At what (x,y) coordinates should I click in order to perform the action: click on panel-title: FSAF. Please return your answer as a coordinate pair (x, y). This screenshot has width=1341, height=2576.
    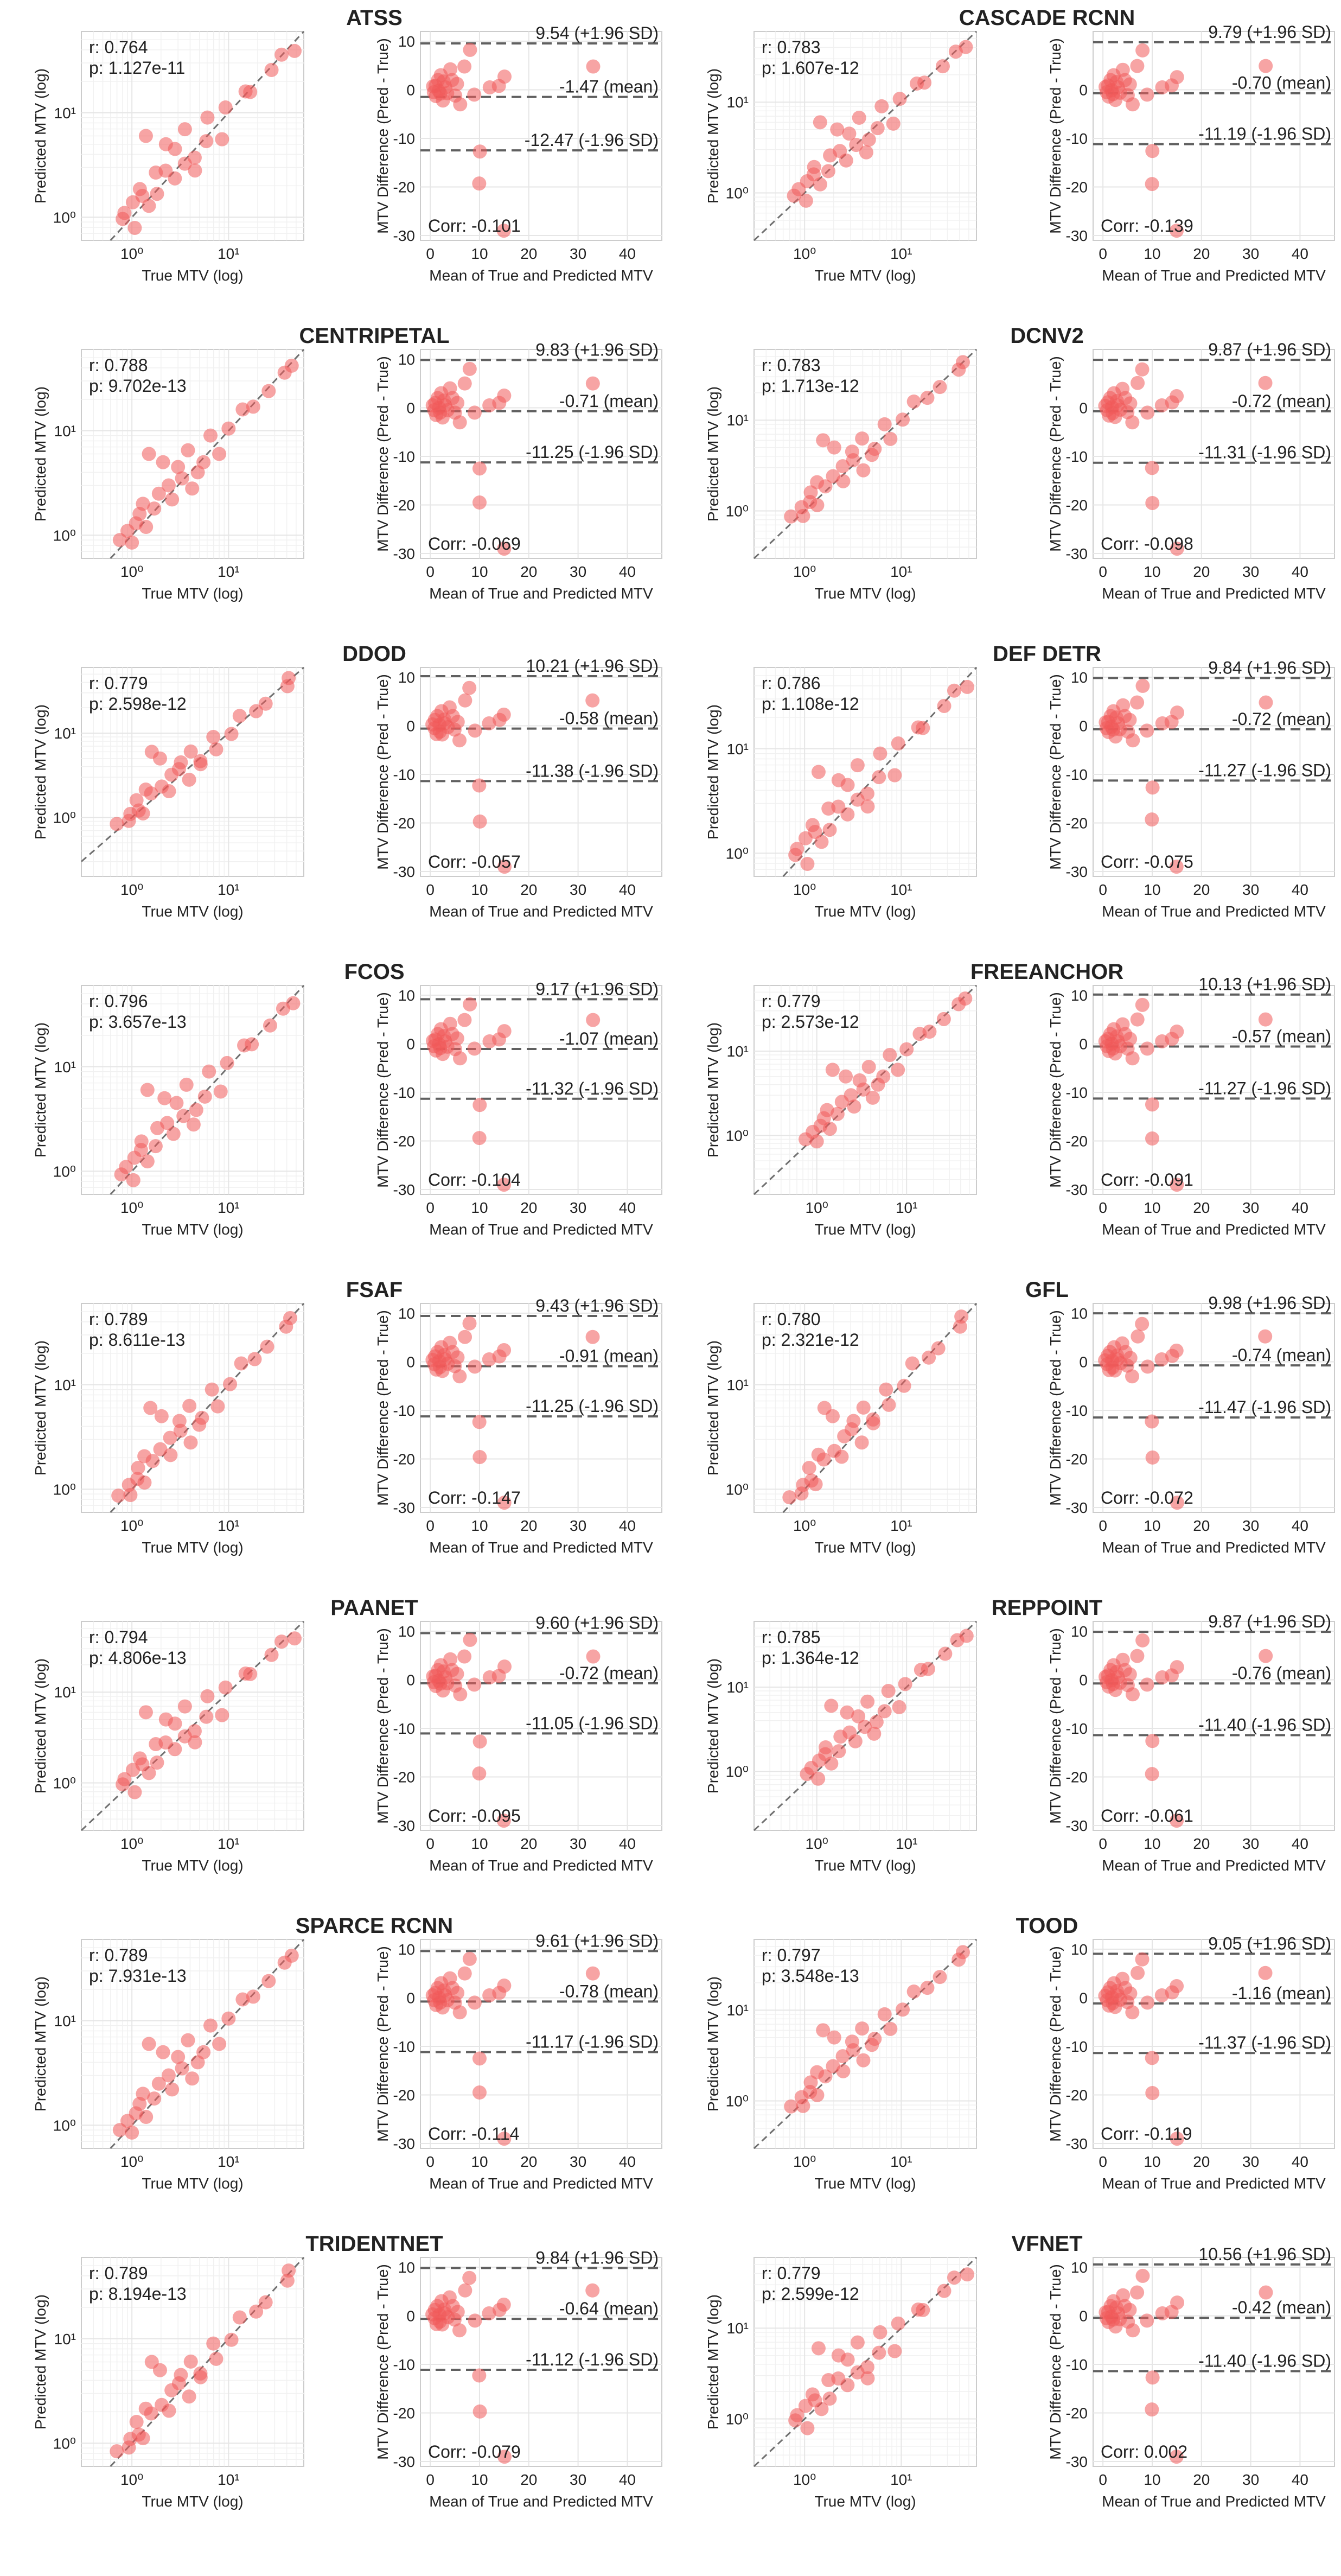
    Looking at the image, I should click on (374, 1290).